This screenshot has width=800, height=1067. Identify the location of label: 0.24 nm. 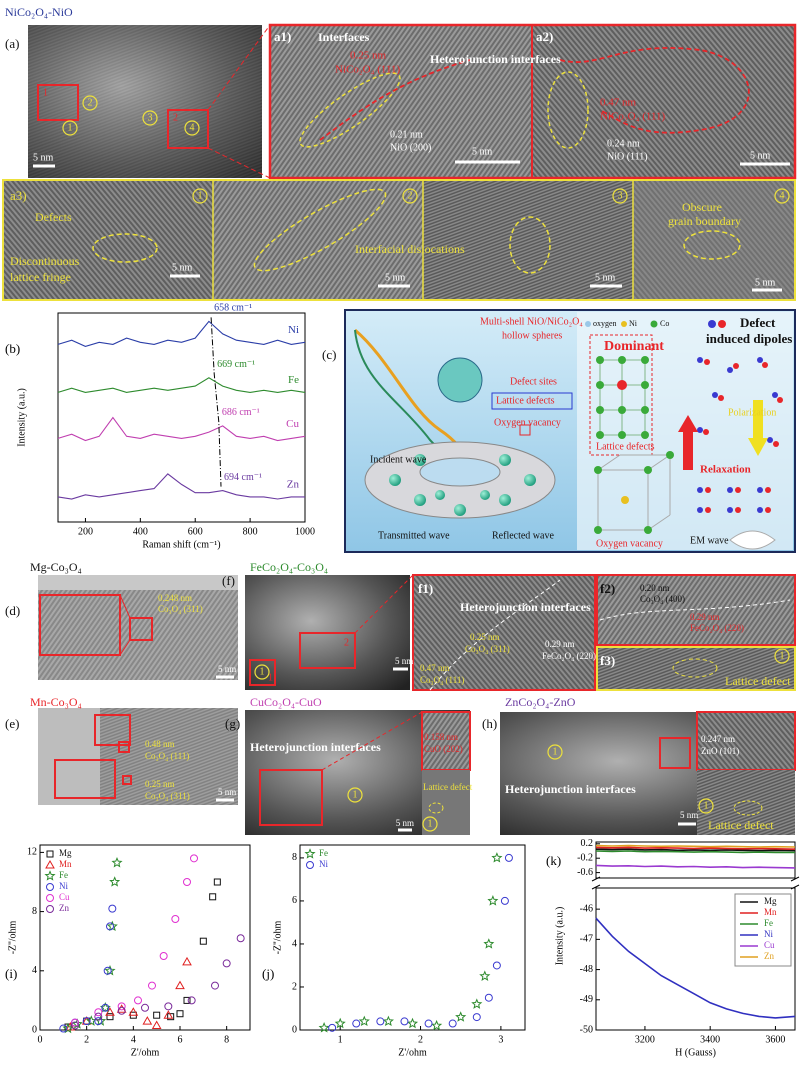
(623, 143).